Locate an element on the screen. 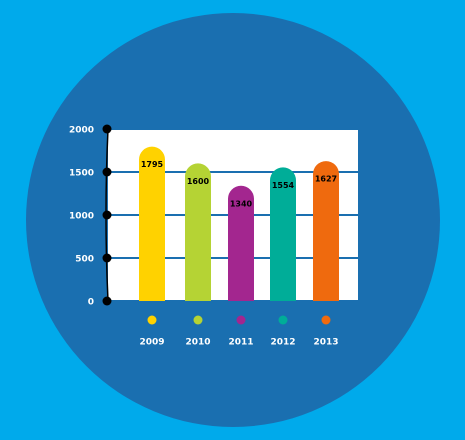  y-tick-label: 1000 is located at coordinates (81, 217).